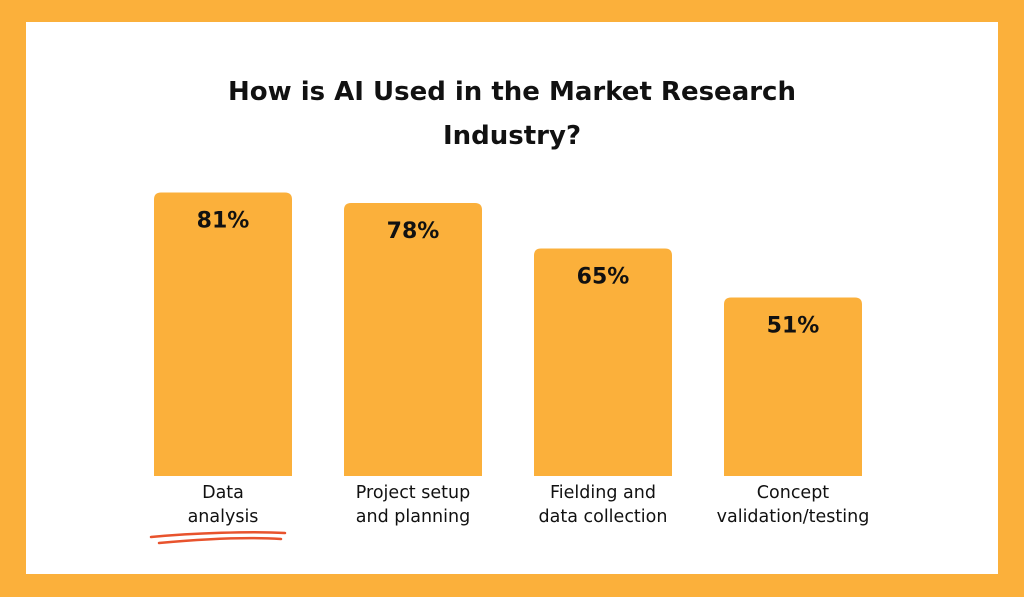  What do you see at coordinates (603, 517) in the screenshot?
I see `category-label-3-line-2: data collection` at bounding box center [603, 517].